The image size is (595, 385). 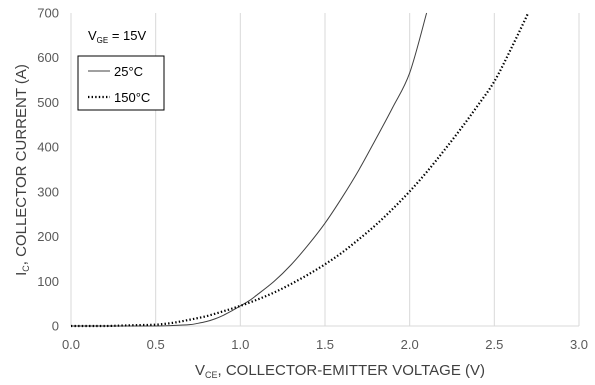 I want to click on y-tick-labels: 0 100 200 300 400 500 600 700, so click(x=48, y=170).